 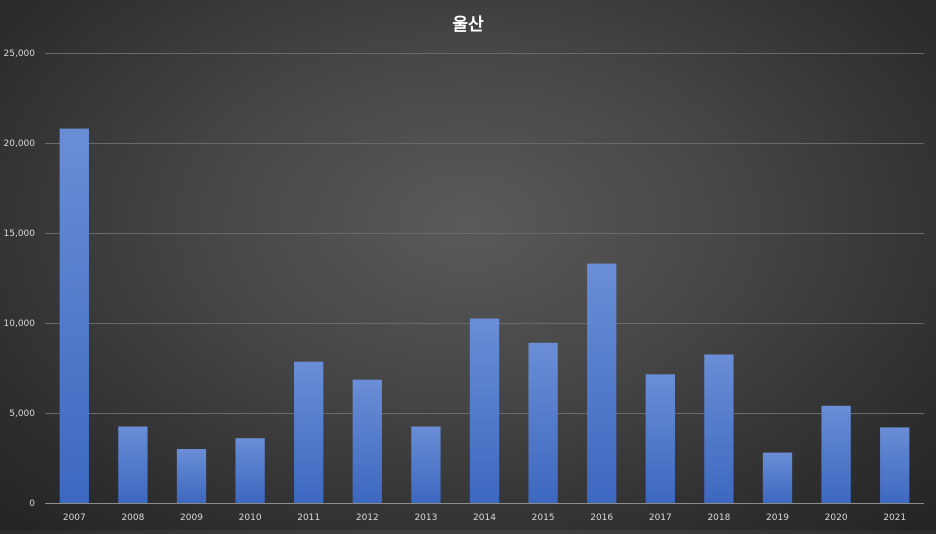 I want to click on bar-2009, so click(x=191, y=476).